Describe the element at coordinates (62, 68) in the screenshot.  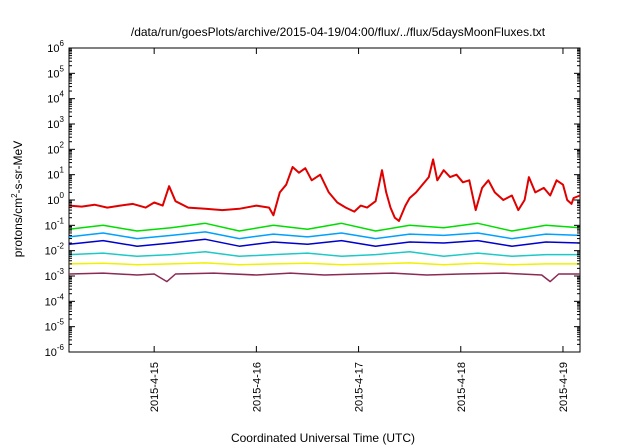
I see `y-tick-label-exp: 5` at that location.